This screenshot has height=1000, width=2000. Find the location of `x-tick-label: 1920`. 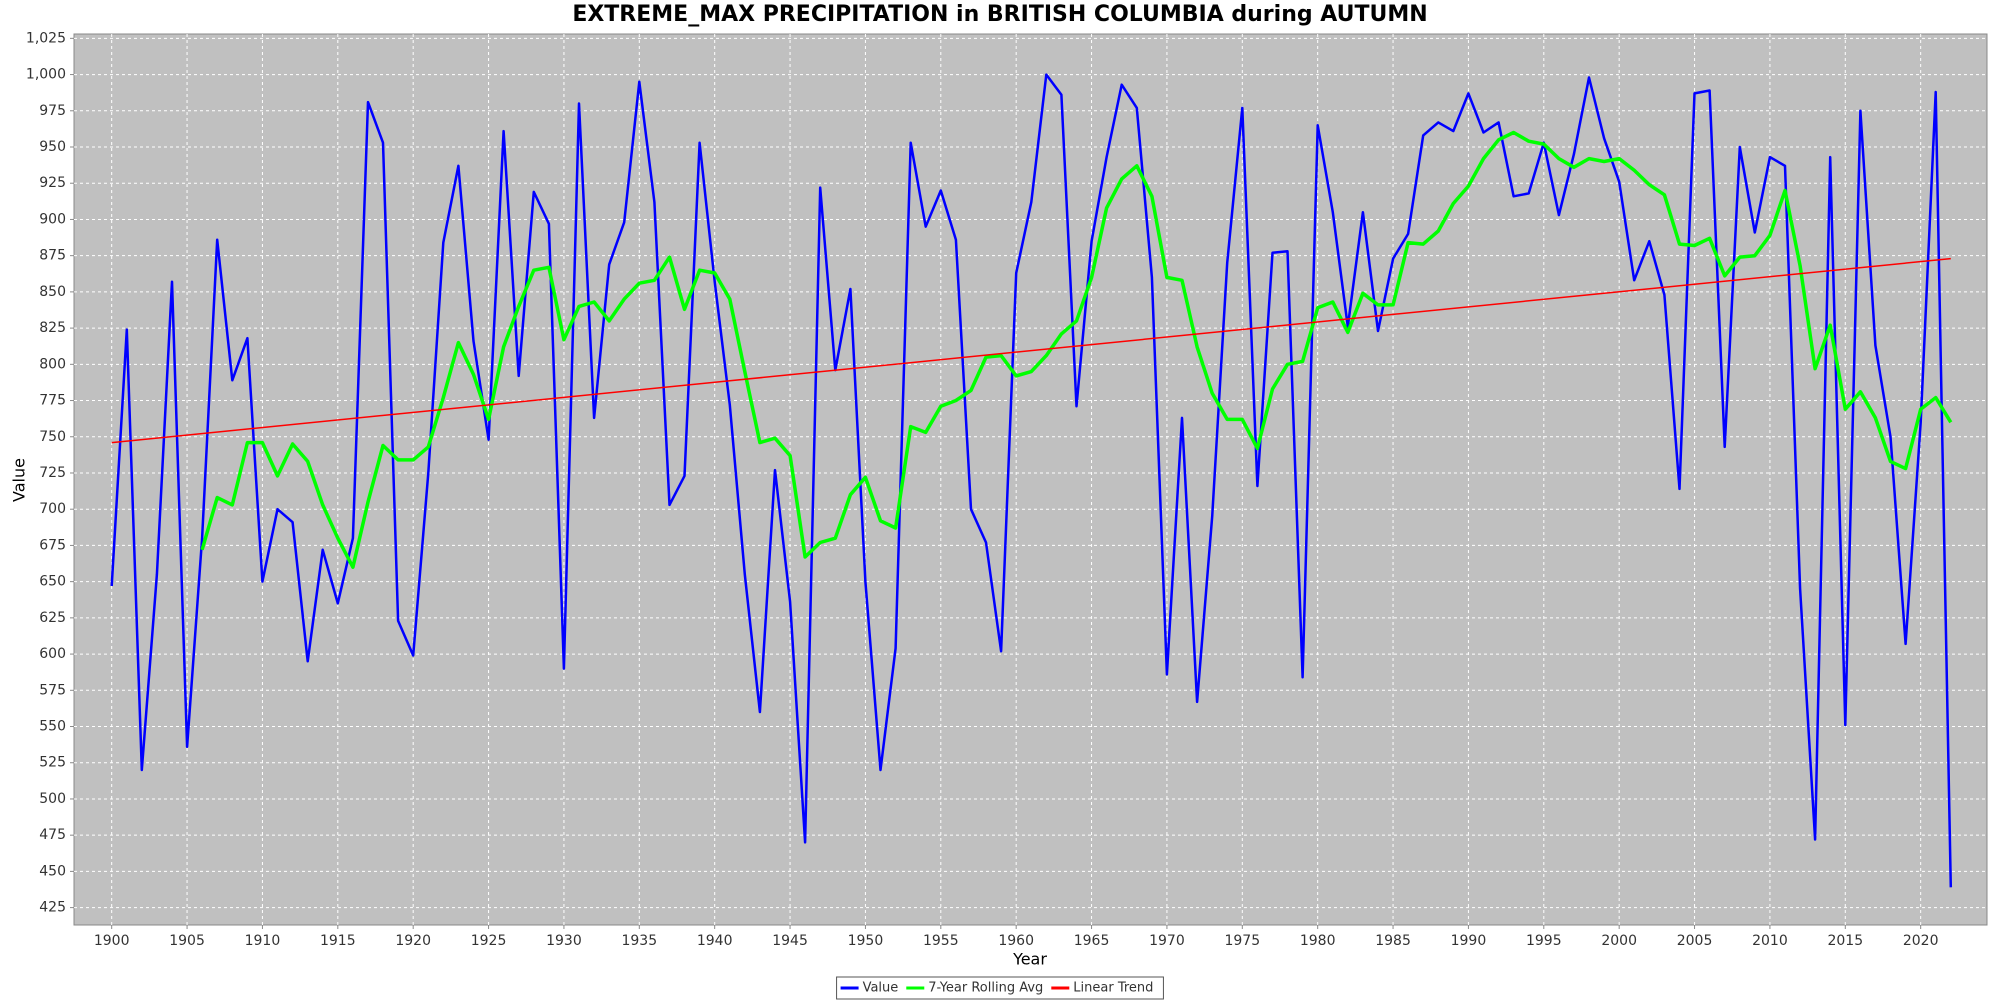

x-tick-label: 1920 is located at coordinates (413, 941).